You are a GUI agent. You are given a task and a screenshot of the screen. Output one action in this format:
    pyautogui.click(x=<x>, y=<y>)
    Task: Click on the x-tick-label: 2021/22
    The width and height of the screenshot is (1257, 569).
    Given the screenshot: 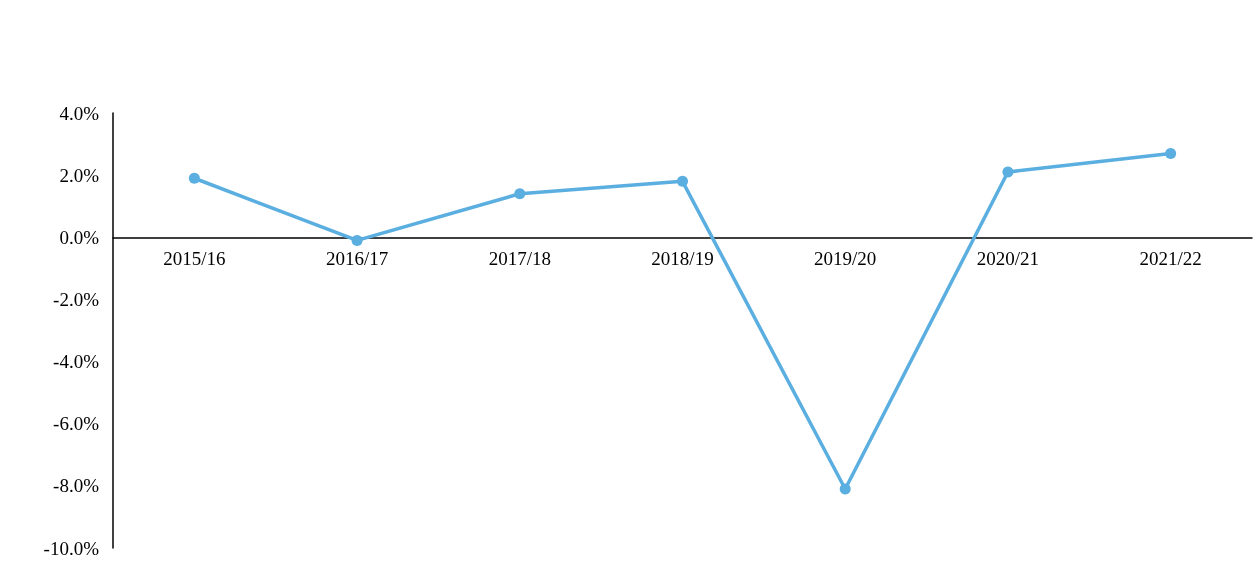 What is the action you would take?
    pyautogui.click(x=1170, y=259)
    